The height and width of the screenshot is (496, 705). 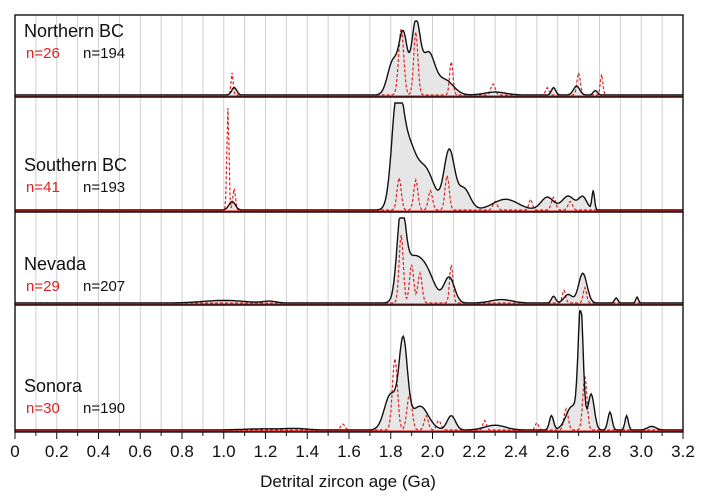 I want to click on x-tick-label: 0.2, so click(x=57, y=451).